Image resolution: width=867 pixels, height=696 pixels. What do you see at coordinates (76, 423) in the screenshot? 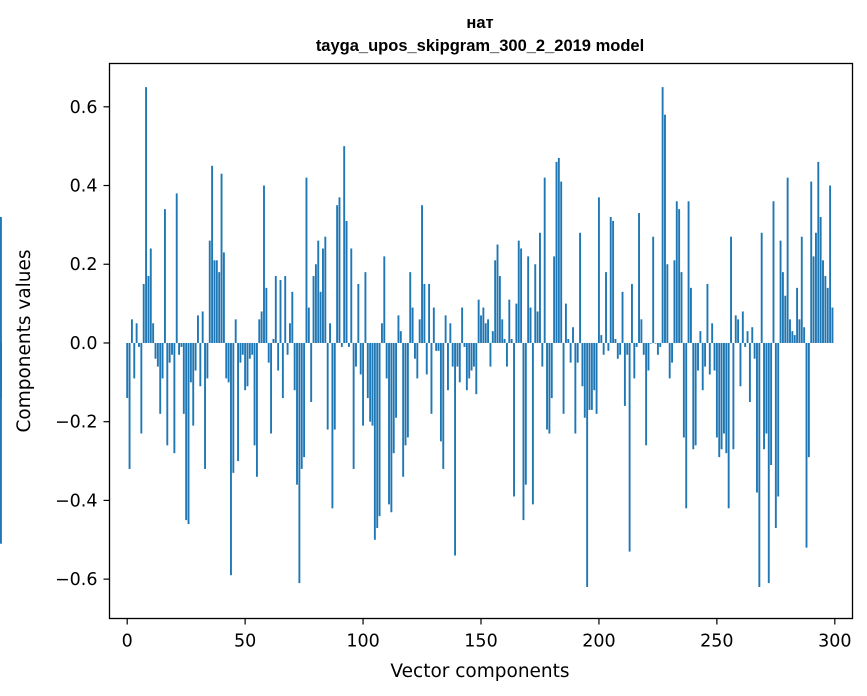
I see `y-tick-label: −0.2` at bounding box center [76, 423].